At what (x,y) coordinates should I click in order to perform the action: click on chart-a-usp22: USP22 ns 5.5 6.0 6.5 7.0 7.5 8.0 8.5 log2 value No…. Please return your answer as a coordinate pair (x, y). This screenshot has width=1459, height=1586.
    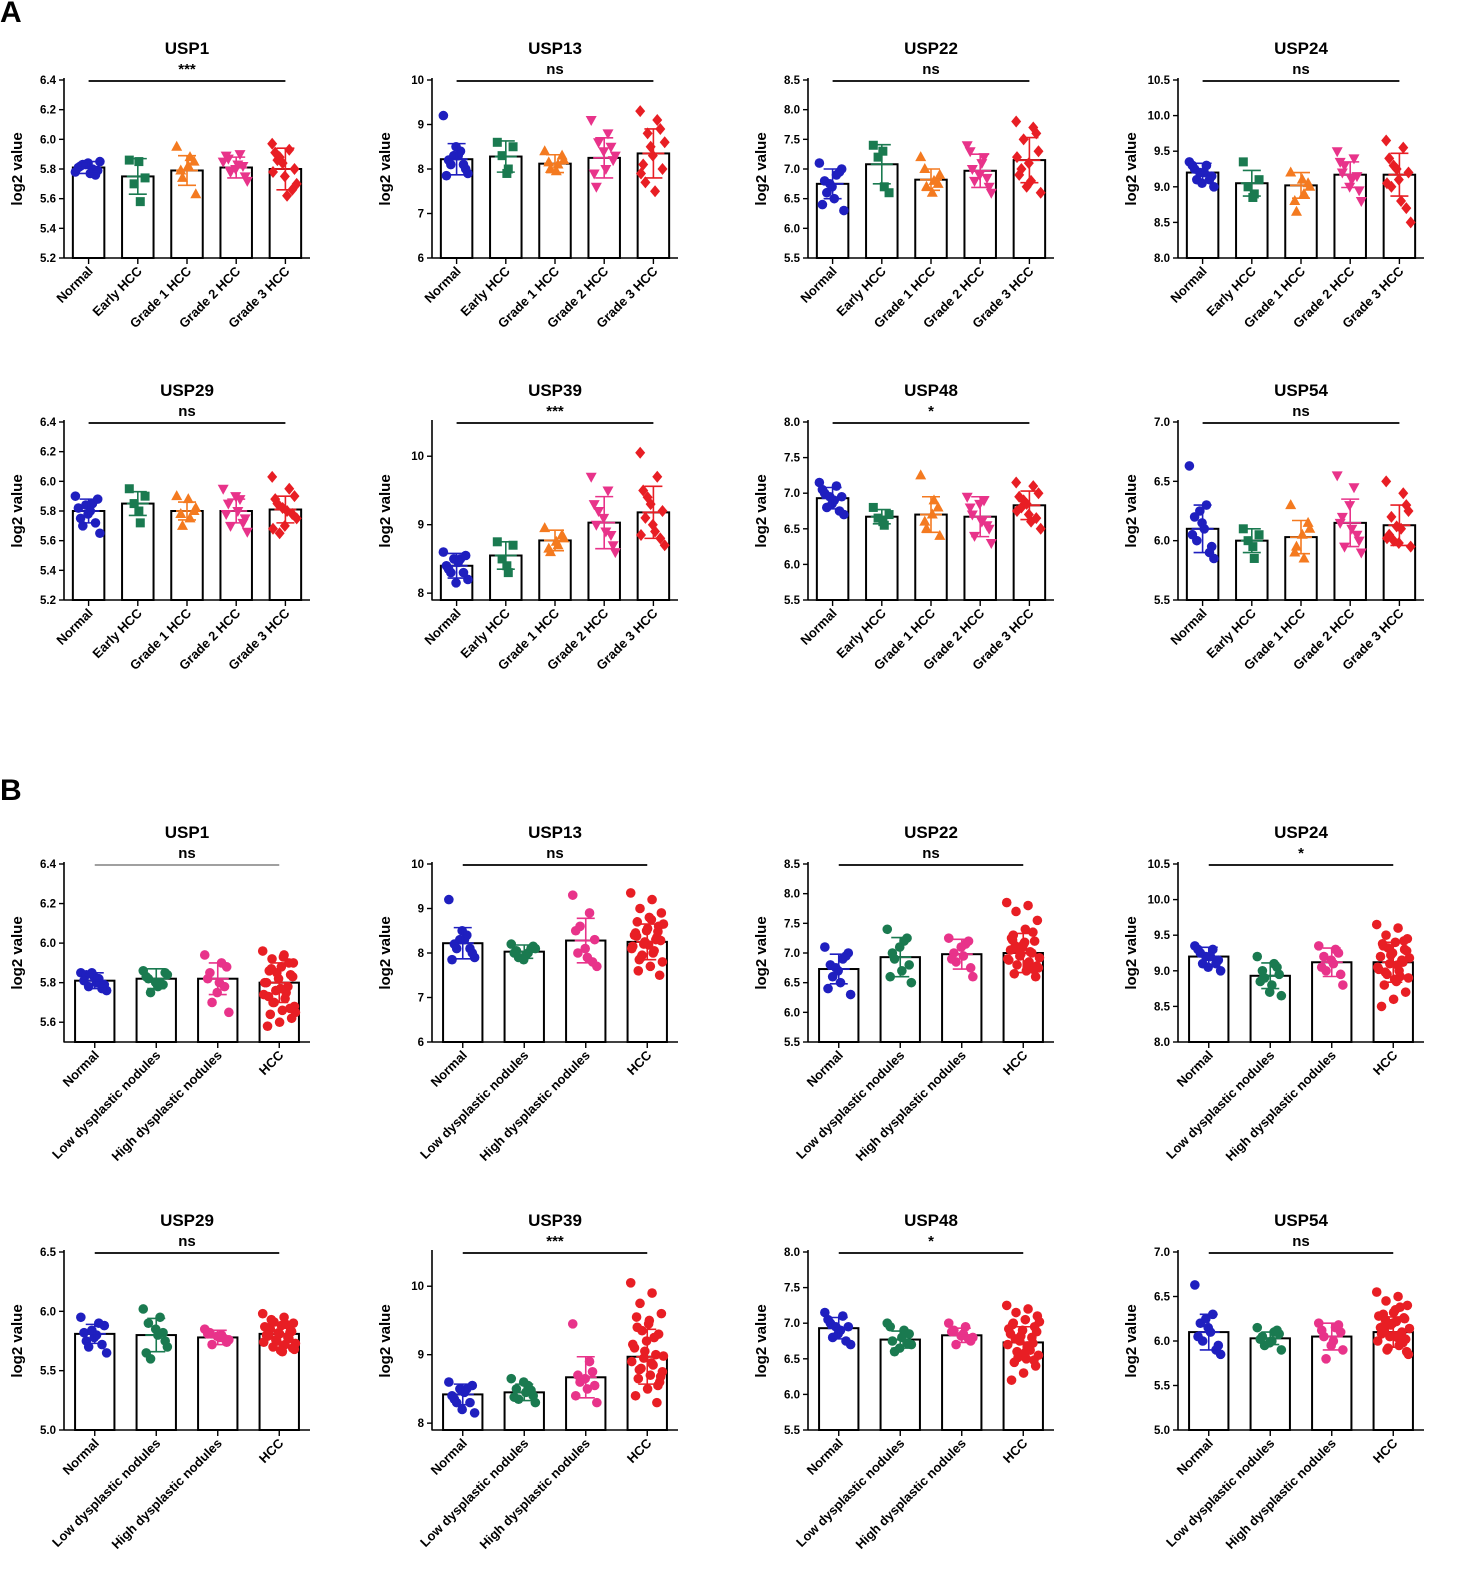
    Looking at the image, I should click on (903, 185).